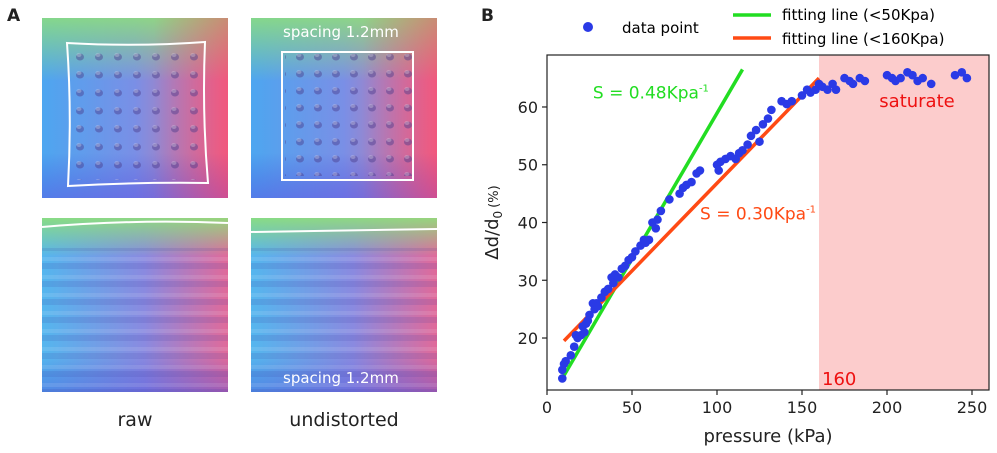 This screenshot has height=453, width=997. I want to click on caption-raw: raw, so click(135, 420).